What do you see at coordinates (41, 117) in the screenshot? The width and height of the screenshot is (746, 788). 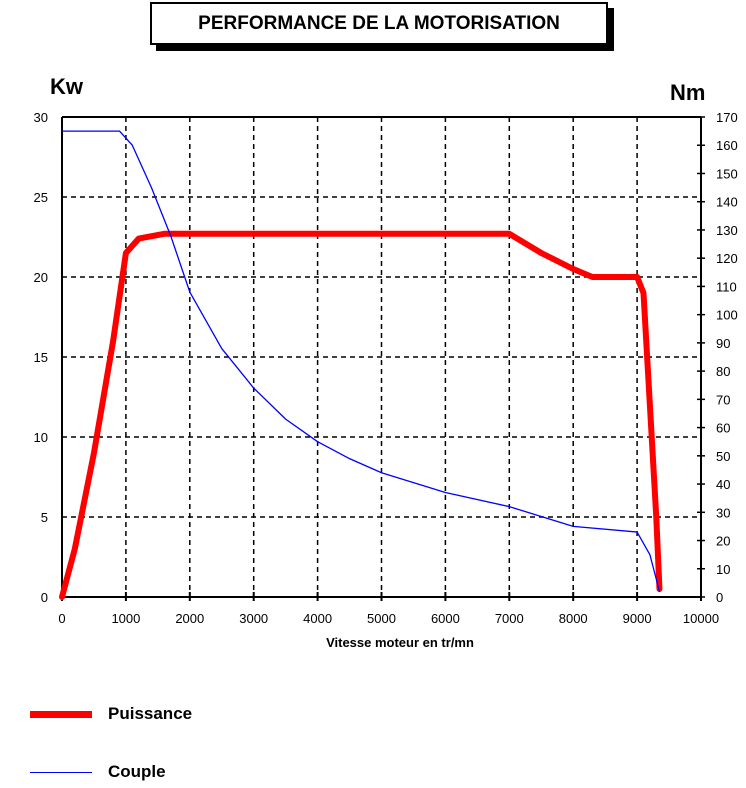 I see `y-left-tick-label: 30` at bounding box center [41, 117].